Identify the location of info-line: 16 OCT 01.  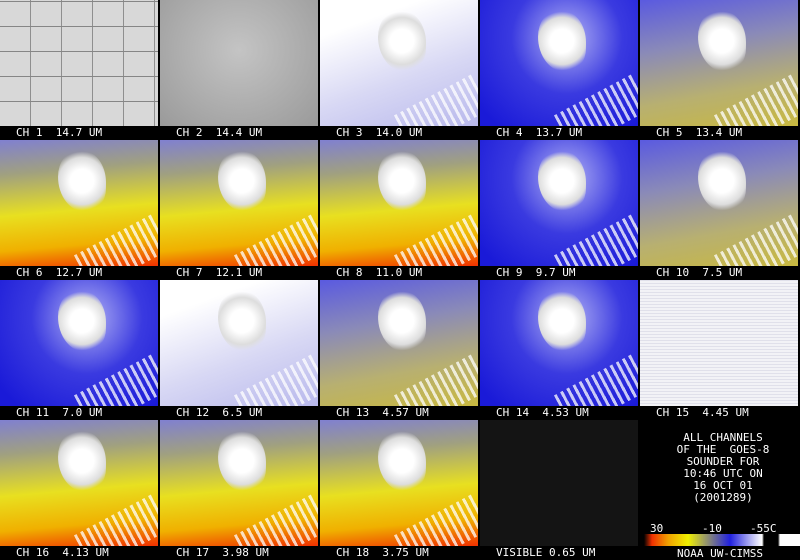
(723, 485).